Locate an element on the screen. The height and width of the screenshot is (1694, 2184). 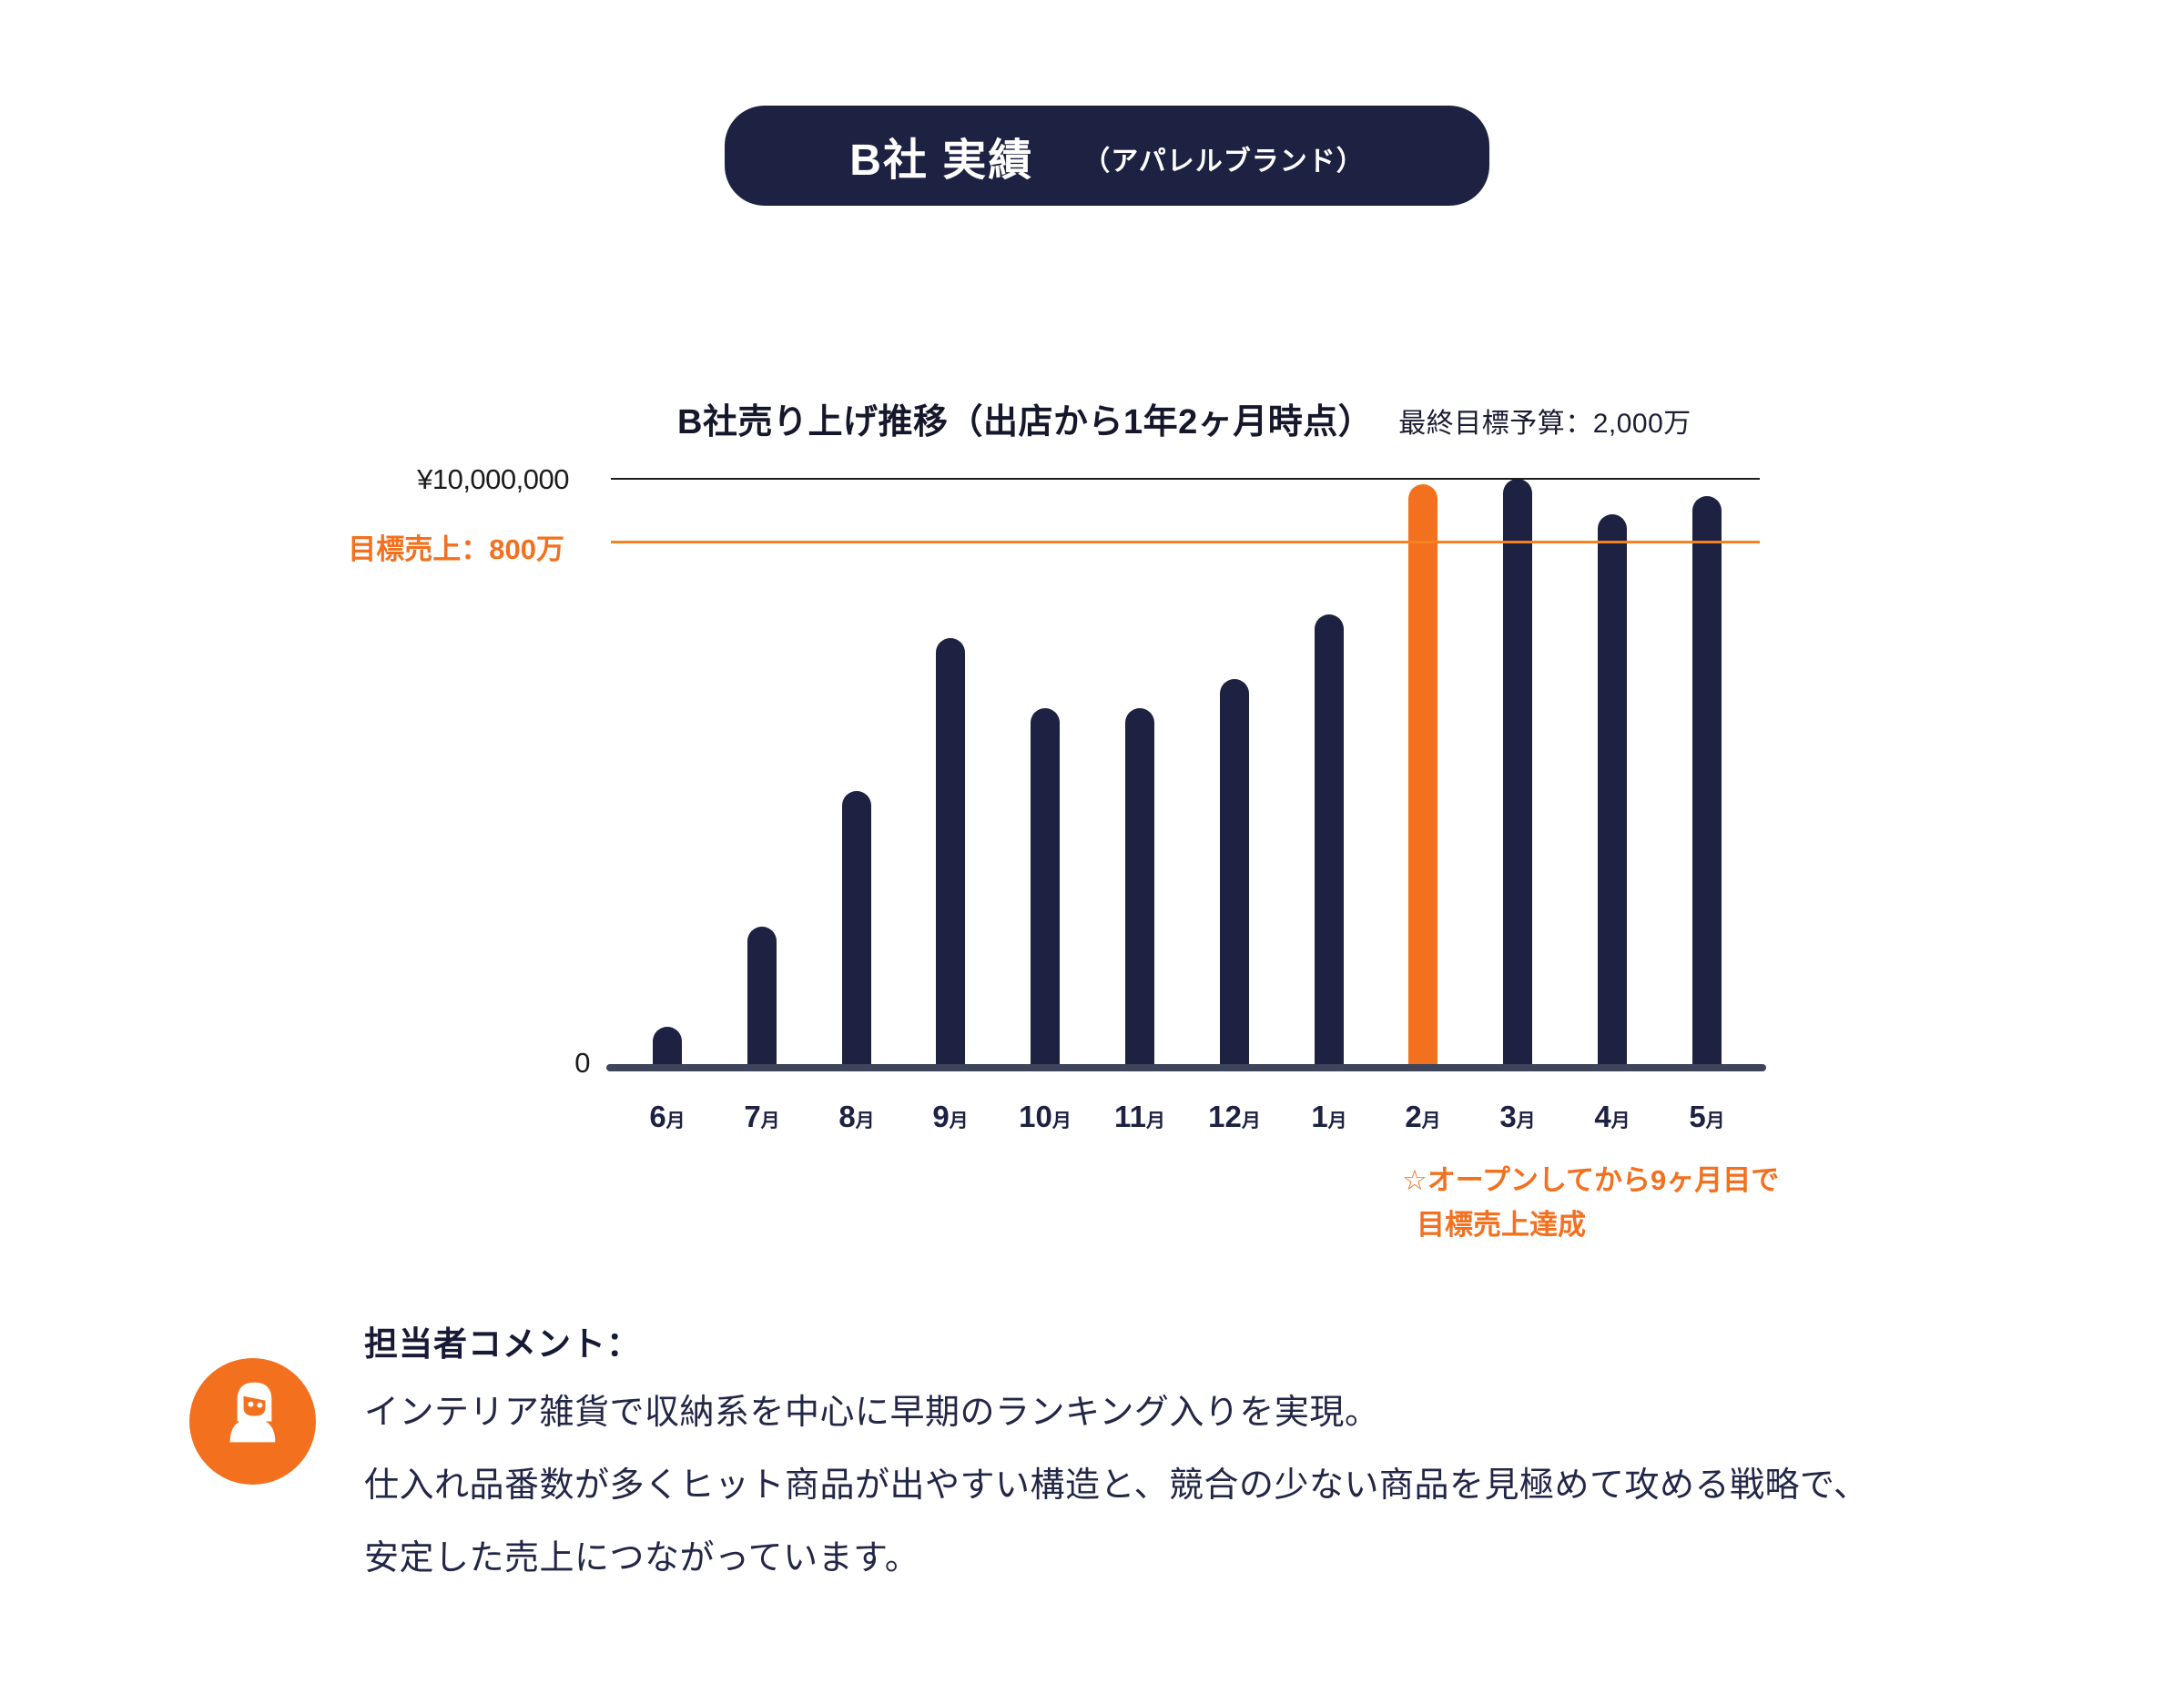
target-line-label: 目標売上：800万 is located at coordinates (456, 549).